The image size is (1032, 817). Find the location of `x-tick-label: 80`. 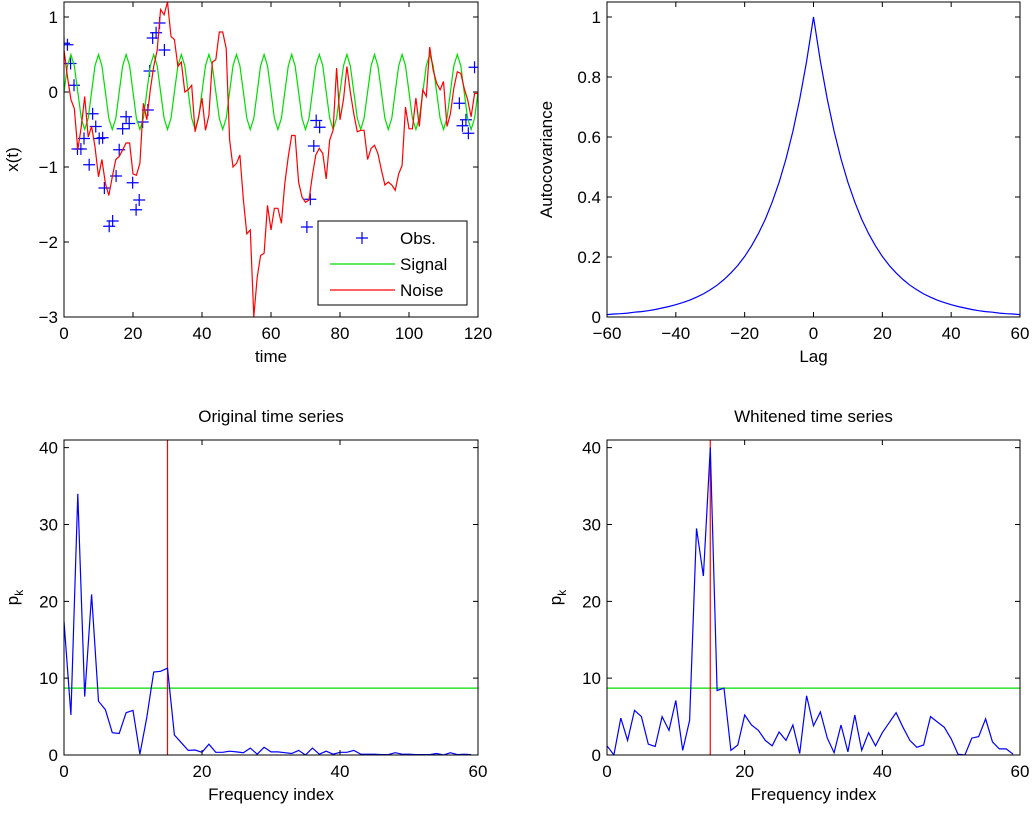

x-tick-label: 80 is located at coordinates (340, 333).